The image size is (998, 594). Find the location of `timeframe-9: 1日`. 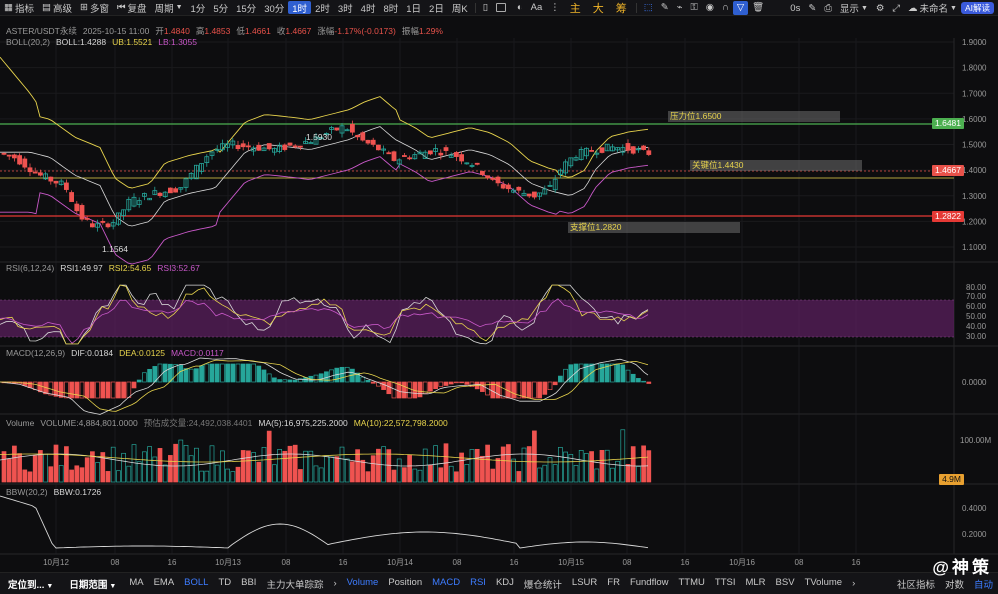

timeframe-9: 1日 is located at coordinates (414, 9).